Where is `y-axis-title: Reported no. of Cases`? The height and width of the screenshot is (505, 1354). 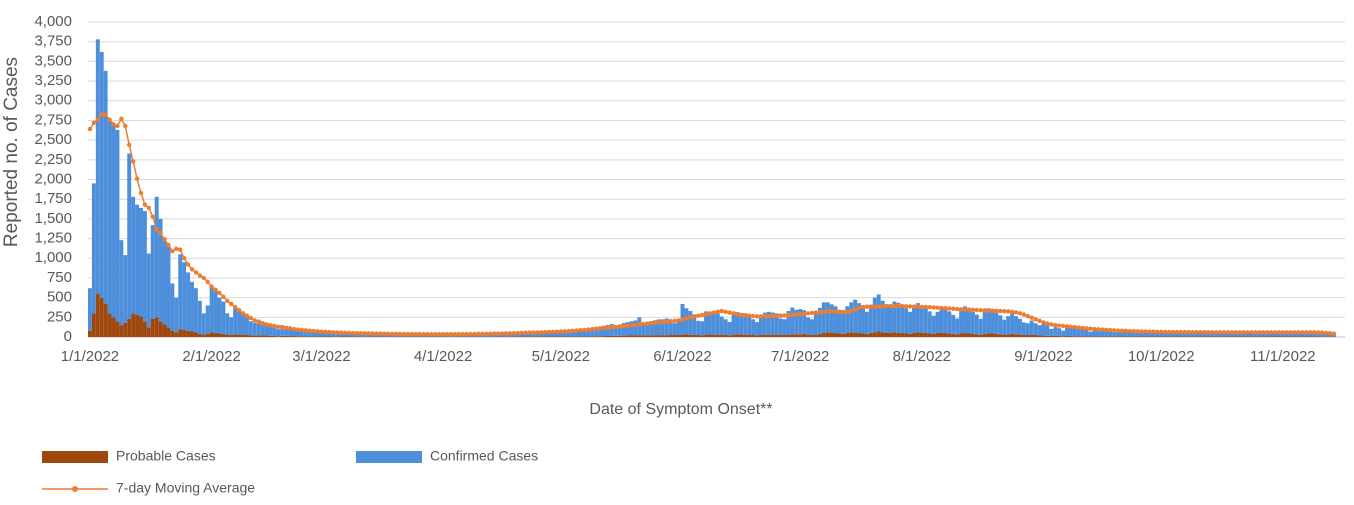 y-axis-title: Reported no. of Cases is located at coordinates (11, 152).